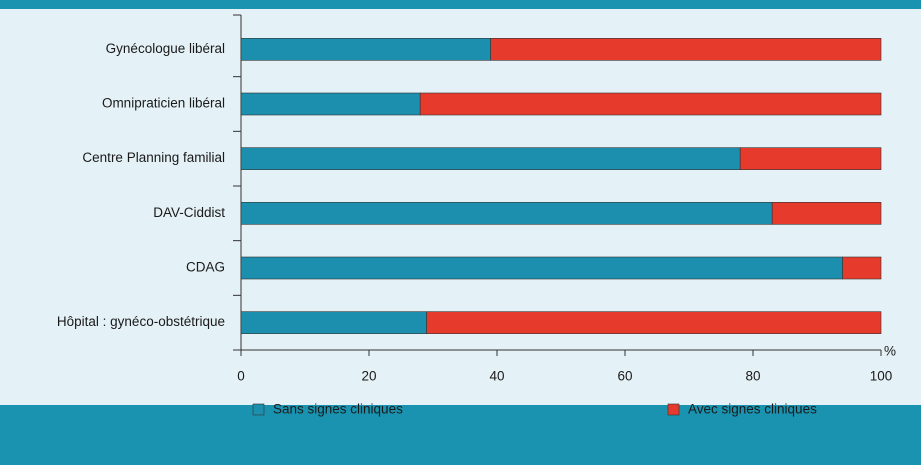  I want to click on x-tick-label: 20, so click(368, 376).